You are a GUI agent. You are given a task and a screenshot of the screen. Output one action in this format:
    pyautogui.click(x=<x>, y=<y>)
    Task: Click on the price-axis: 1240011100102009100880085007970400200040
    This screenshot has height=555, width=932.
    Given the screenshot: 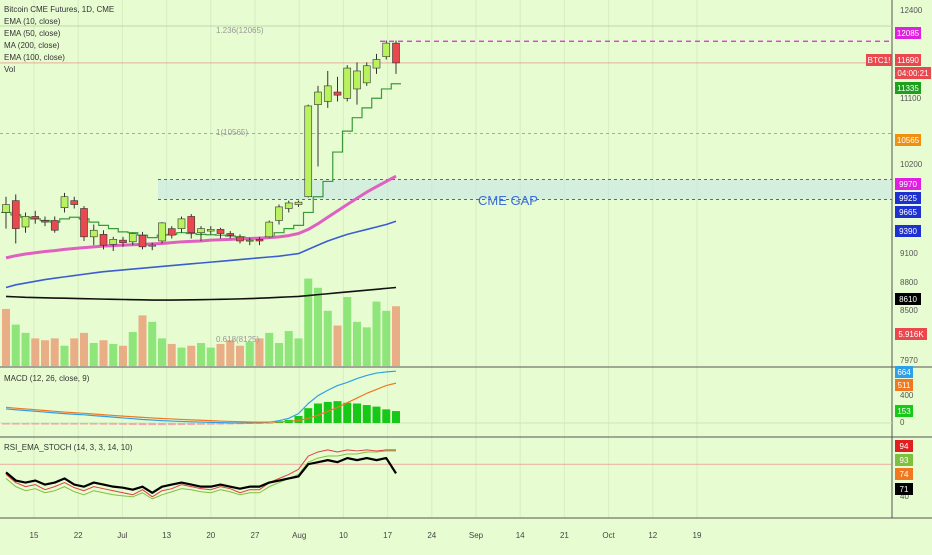 What is the action you would take?
    pyautogui.click(x=911, y=253)
    